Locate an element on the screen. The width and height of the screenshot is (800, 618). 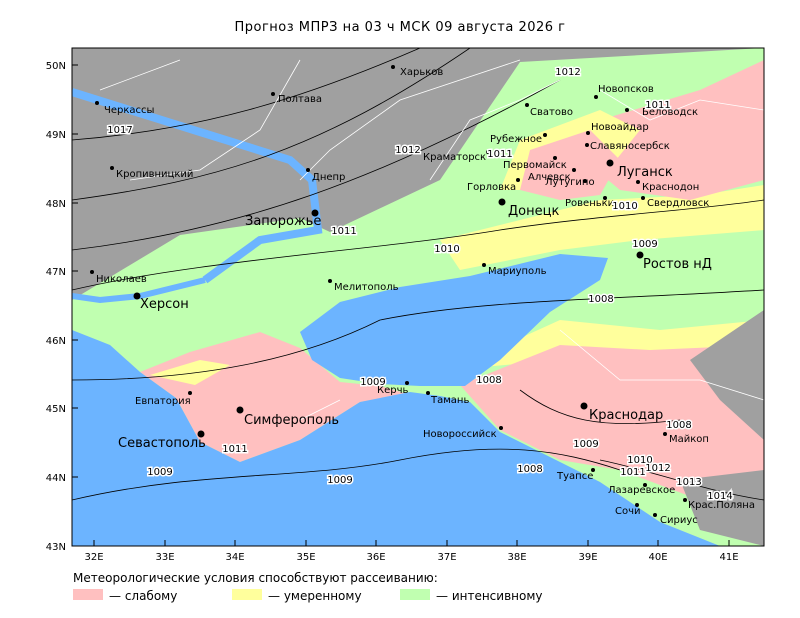
lat-label: 48N is located at coordinates (56, 204).